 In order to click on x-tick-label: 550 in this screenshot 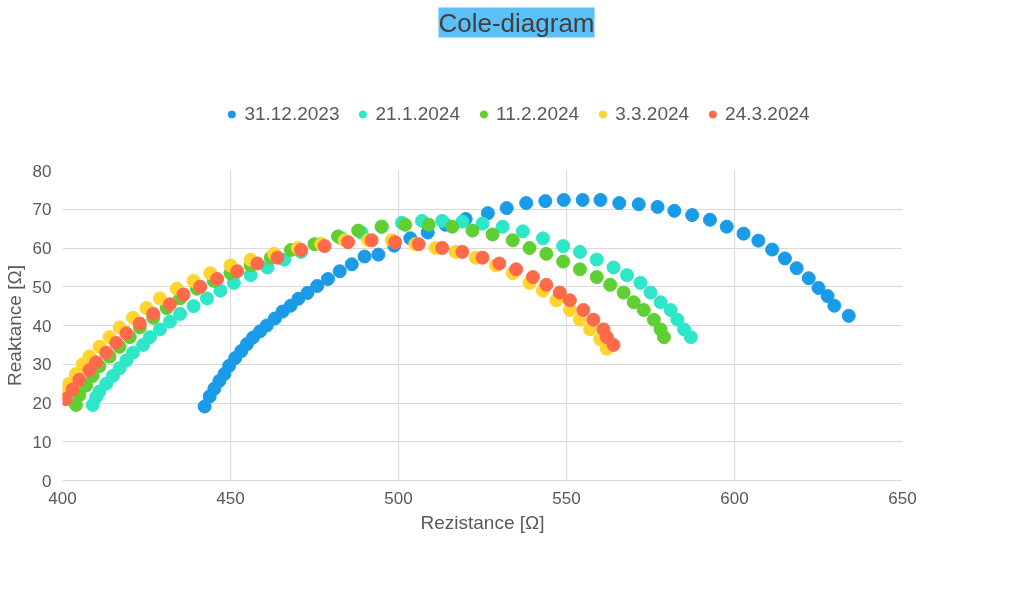, I will do `click(566, 498)`.